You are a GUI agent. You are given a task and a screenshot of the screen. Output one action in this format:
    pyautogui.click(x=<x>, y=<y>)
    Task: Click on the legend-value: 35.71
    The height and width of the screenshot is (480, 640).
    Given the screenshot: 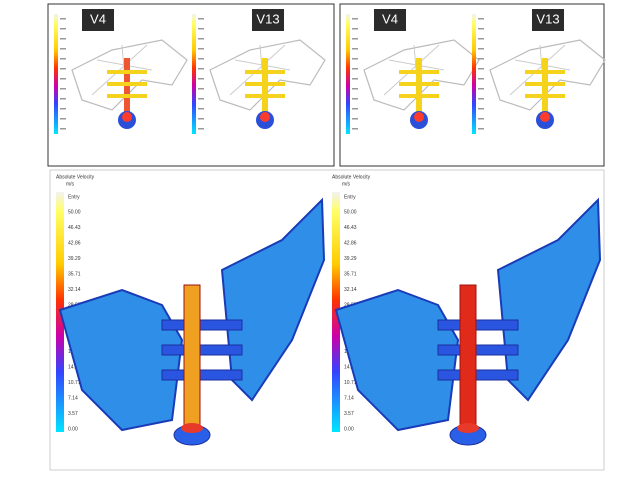 What is the action you would take?
    pyautogui.click(x=74, y=274)
    